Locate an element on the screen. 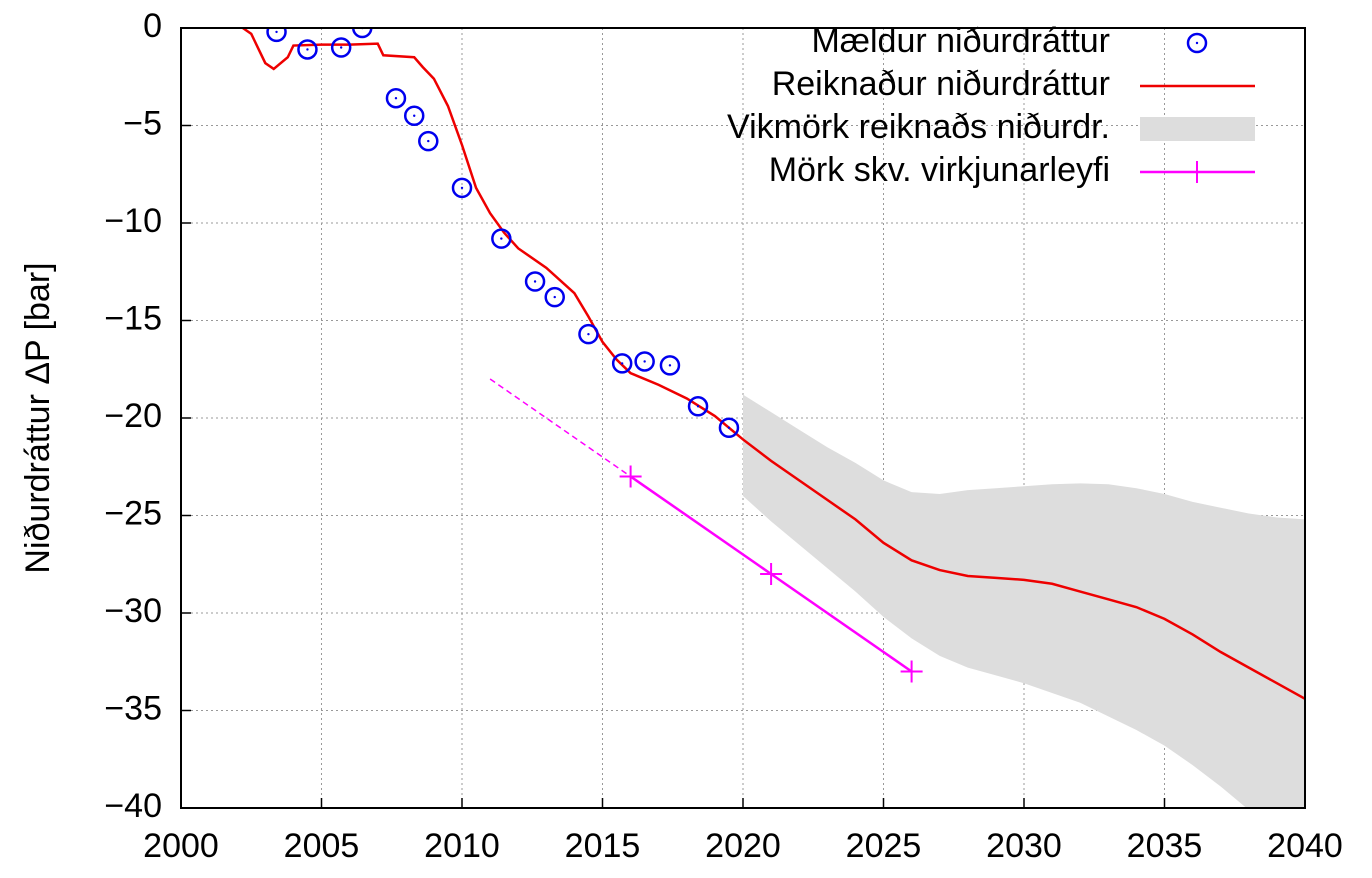 The width and height of the screenshot is (1372, 878). y-tick-label: −10 is located at coordinates (133, 221).